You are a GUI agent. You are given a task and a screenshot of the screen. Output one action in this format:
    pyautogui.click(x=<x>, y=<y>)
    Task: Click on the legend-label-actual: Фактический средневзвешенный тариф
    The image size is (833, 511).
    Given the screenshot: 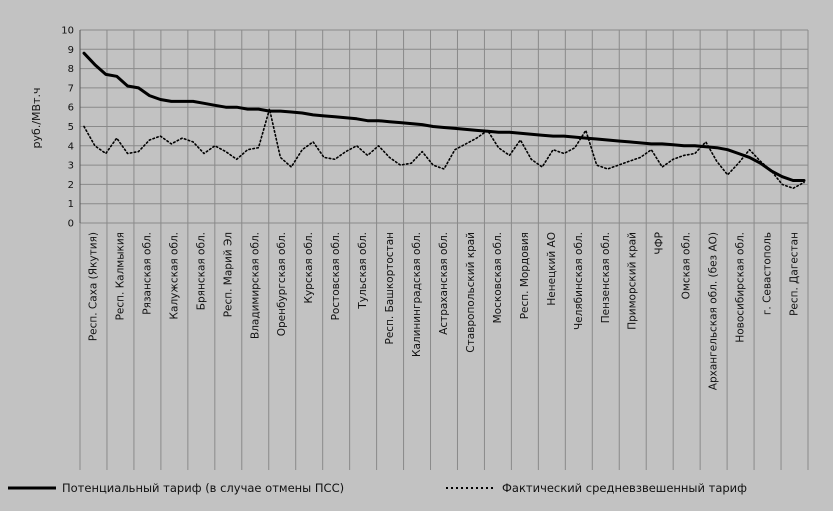 What is the action you would take?
    pyautogui.click(x=624, y=488)
    